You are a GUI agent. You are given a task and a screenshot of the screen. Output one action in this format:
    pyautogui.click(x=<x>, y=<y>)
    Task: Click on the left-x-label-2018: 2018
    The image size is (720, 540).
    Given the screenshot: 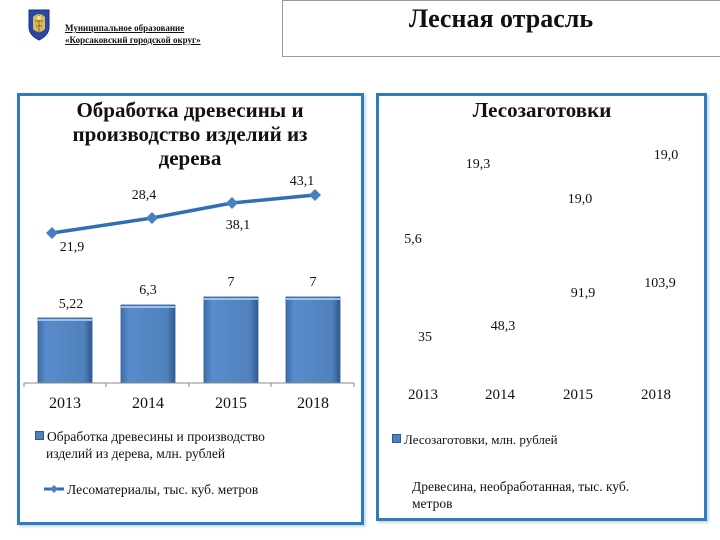 What is the action you would take?
    pyautogui.click(x=313, y=403)
    